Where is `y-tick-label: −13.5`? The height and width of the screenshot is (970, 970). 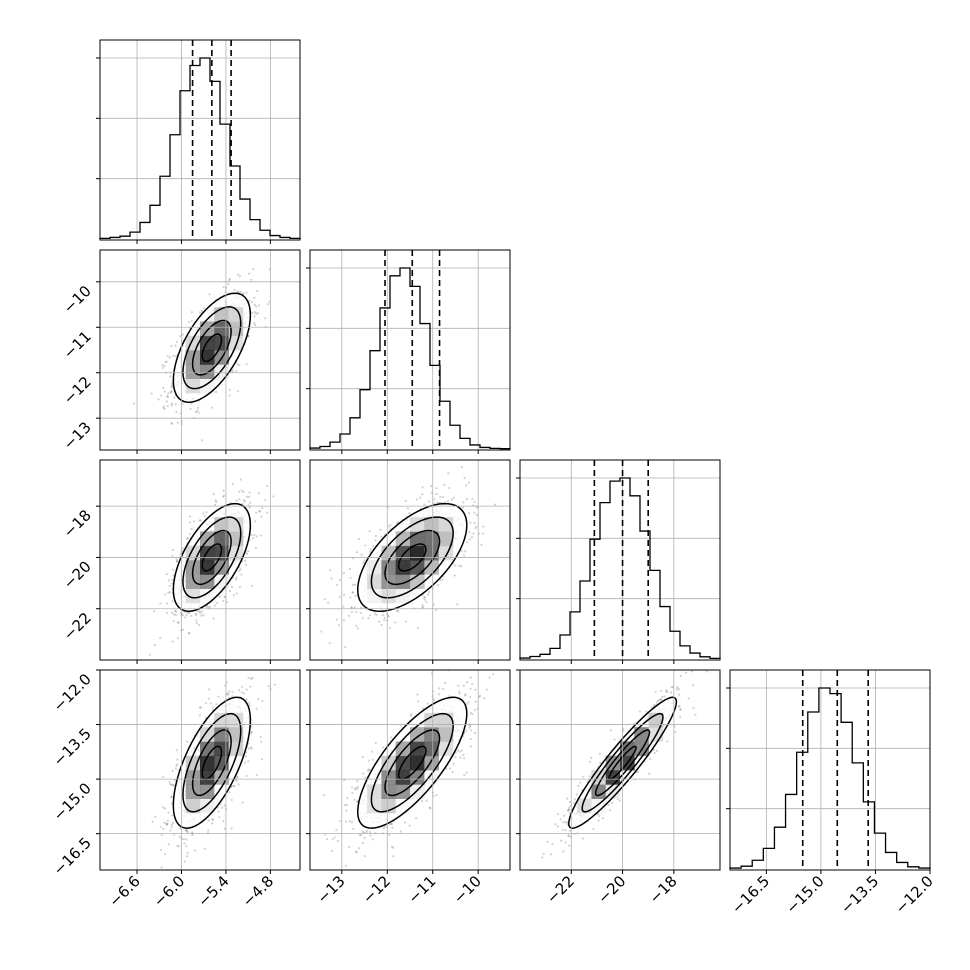 y-tick-label: −13.5 is located at coordinates (72, 747).